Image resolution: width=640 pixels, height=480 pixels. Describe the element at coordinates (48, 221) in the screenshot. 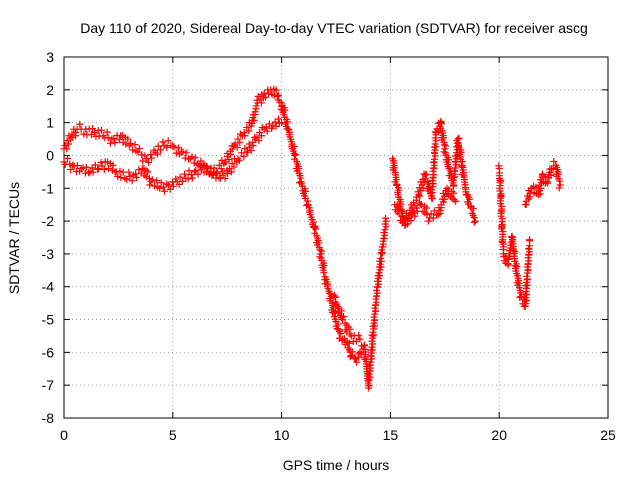

I see `y-tick-label: -2` at that location.